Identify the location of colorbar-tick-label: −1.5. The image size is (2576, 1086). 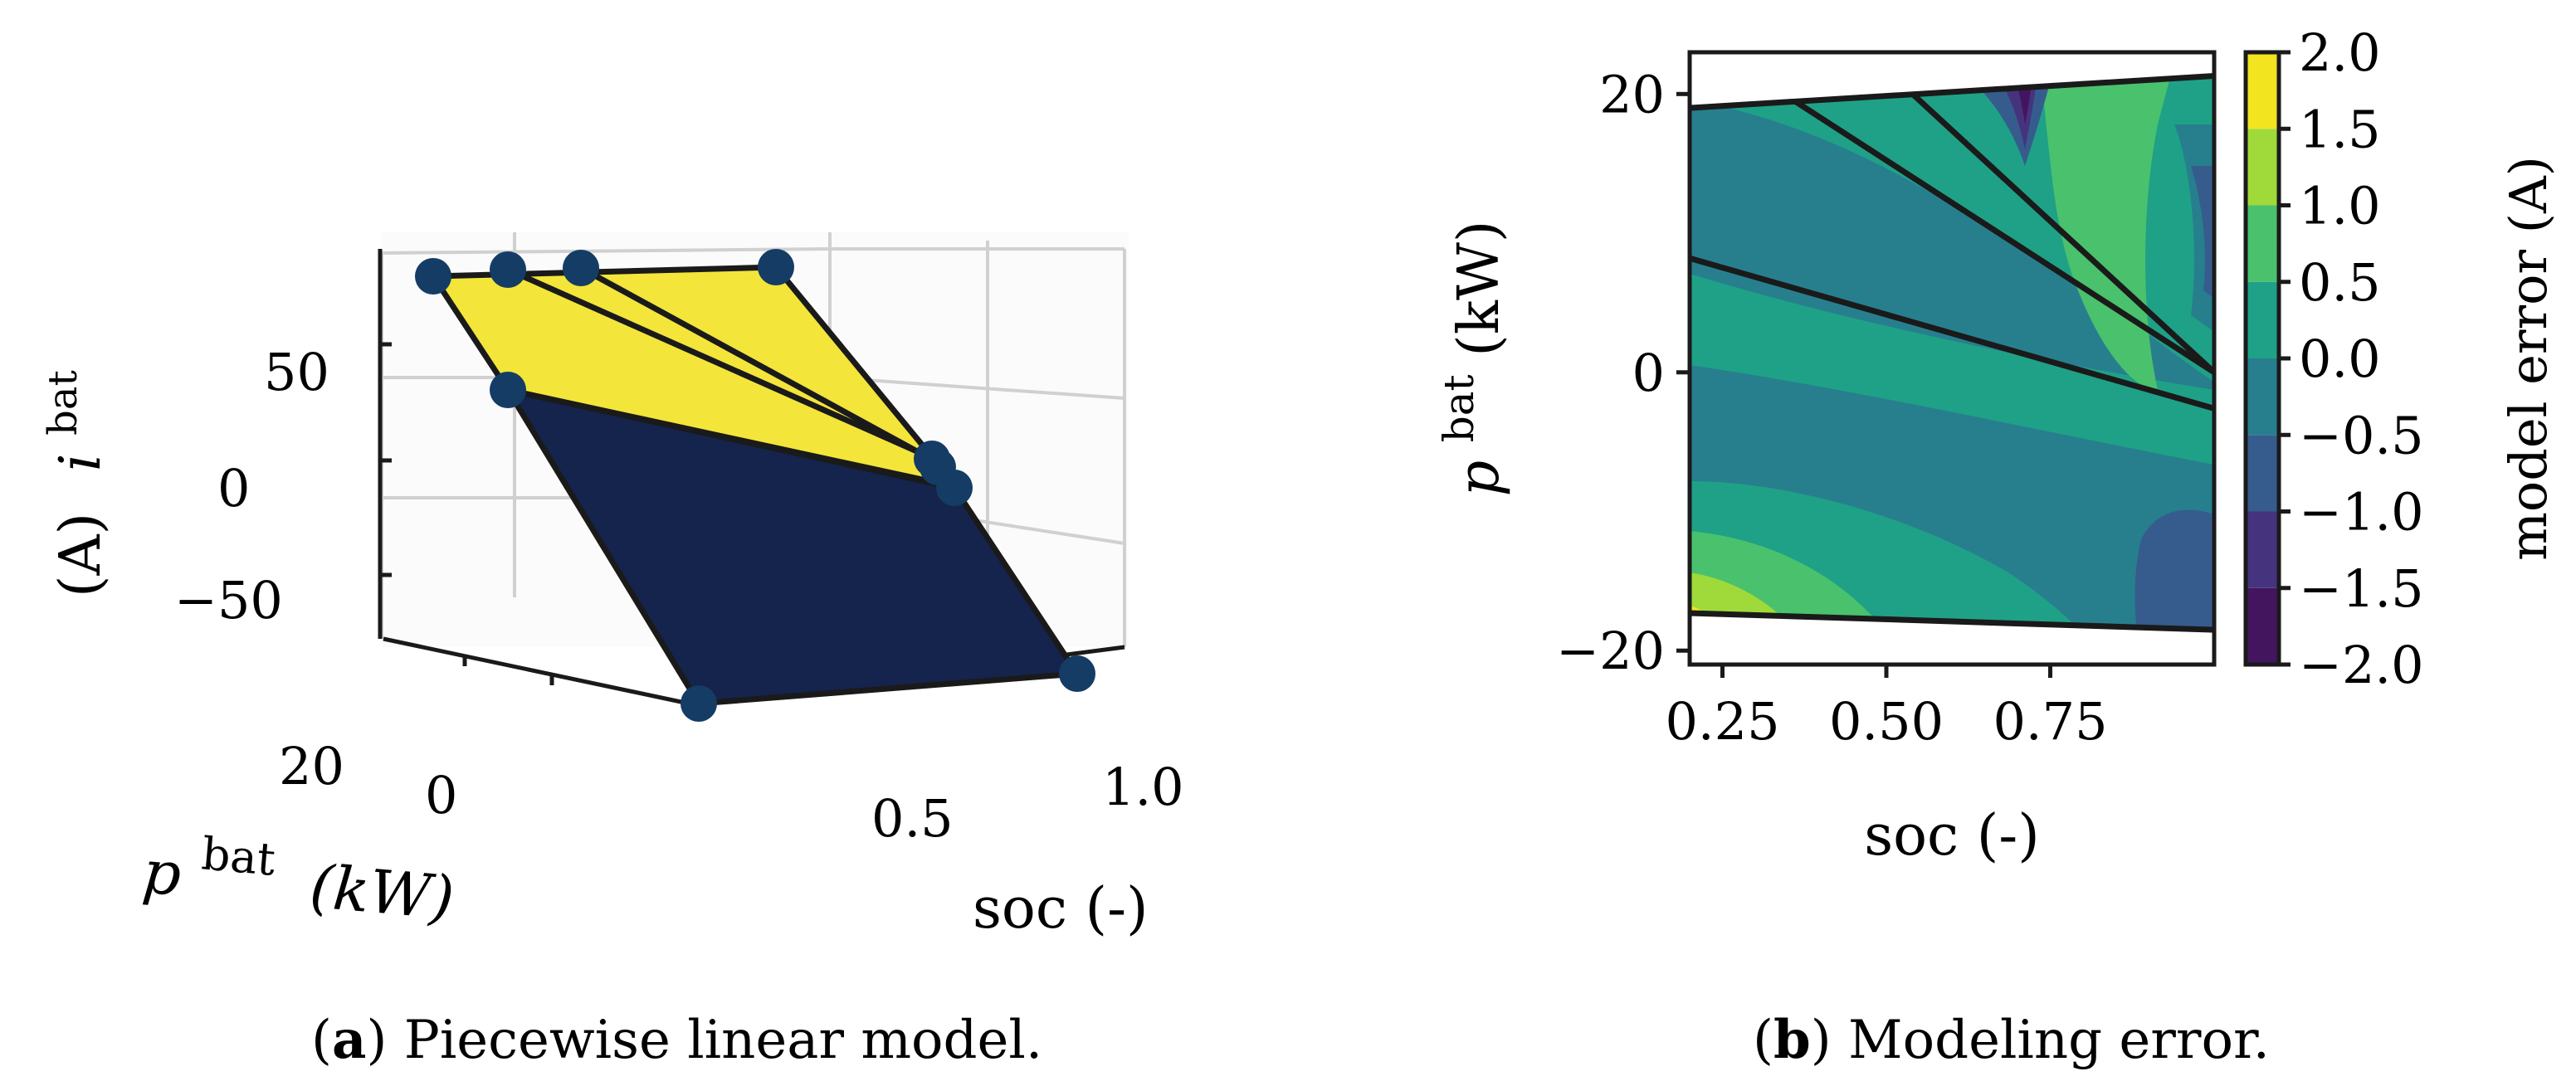
(2362, 588).